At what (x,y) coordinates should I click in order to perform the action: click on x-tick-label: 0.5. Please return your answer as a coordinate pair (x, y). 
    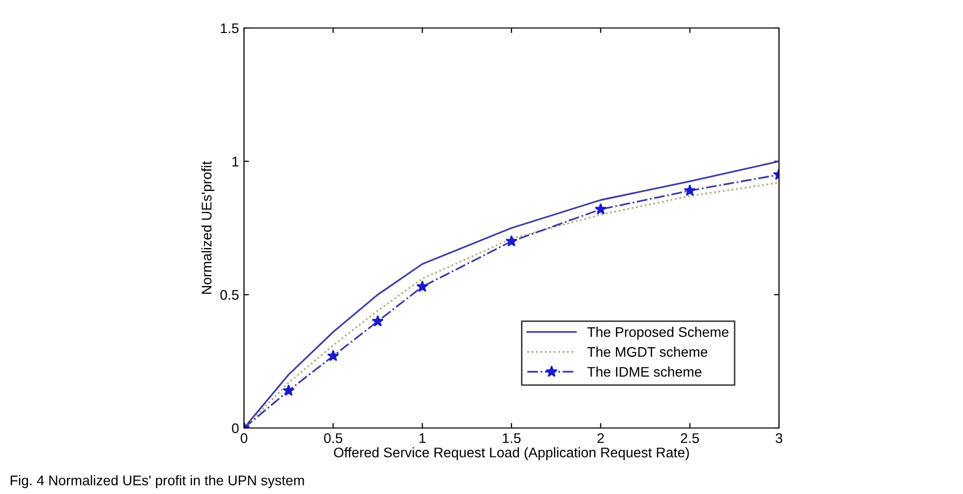
    Looking at the image, I should click on (333, 438).